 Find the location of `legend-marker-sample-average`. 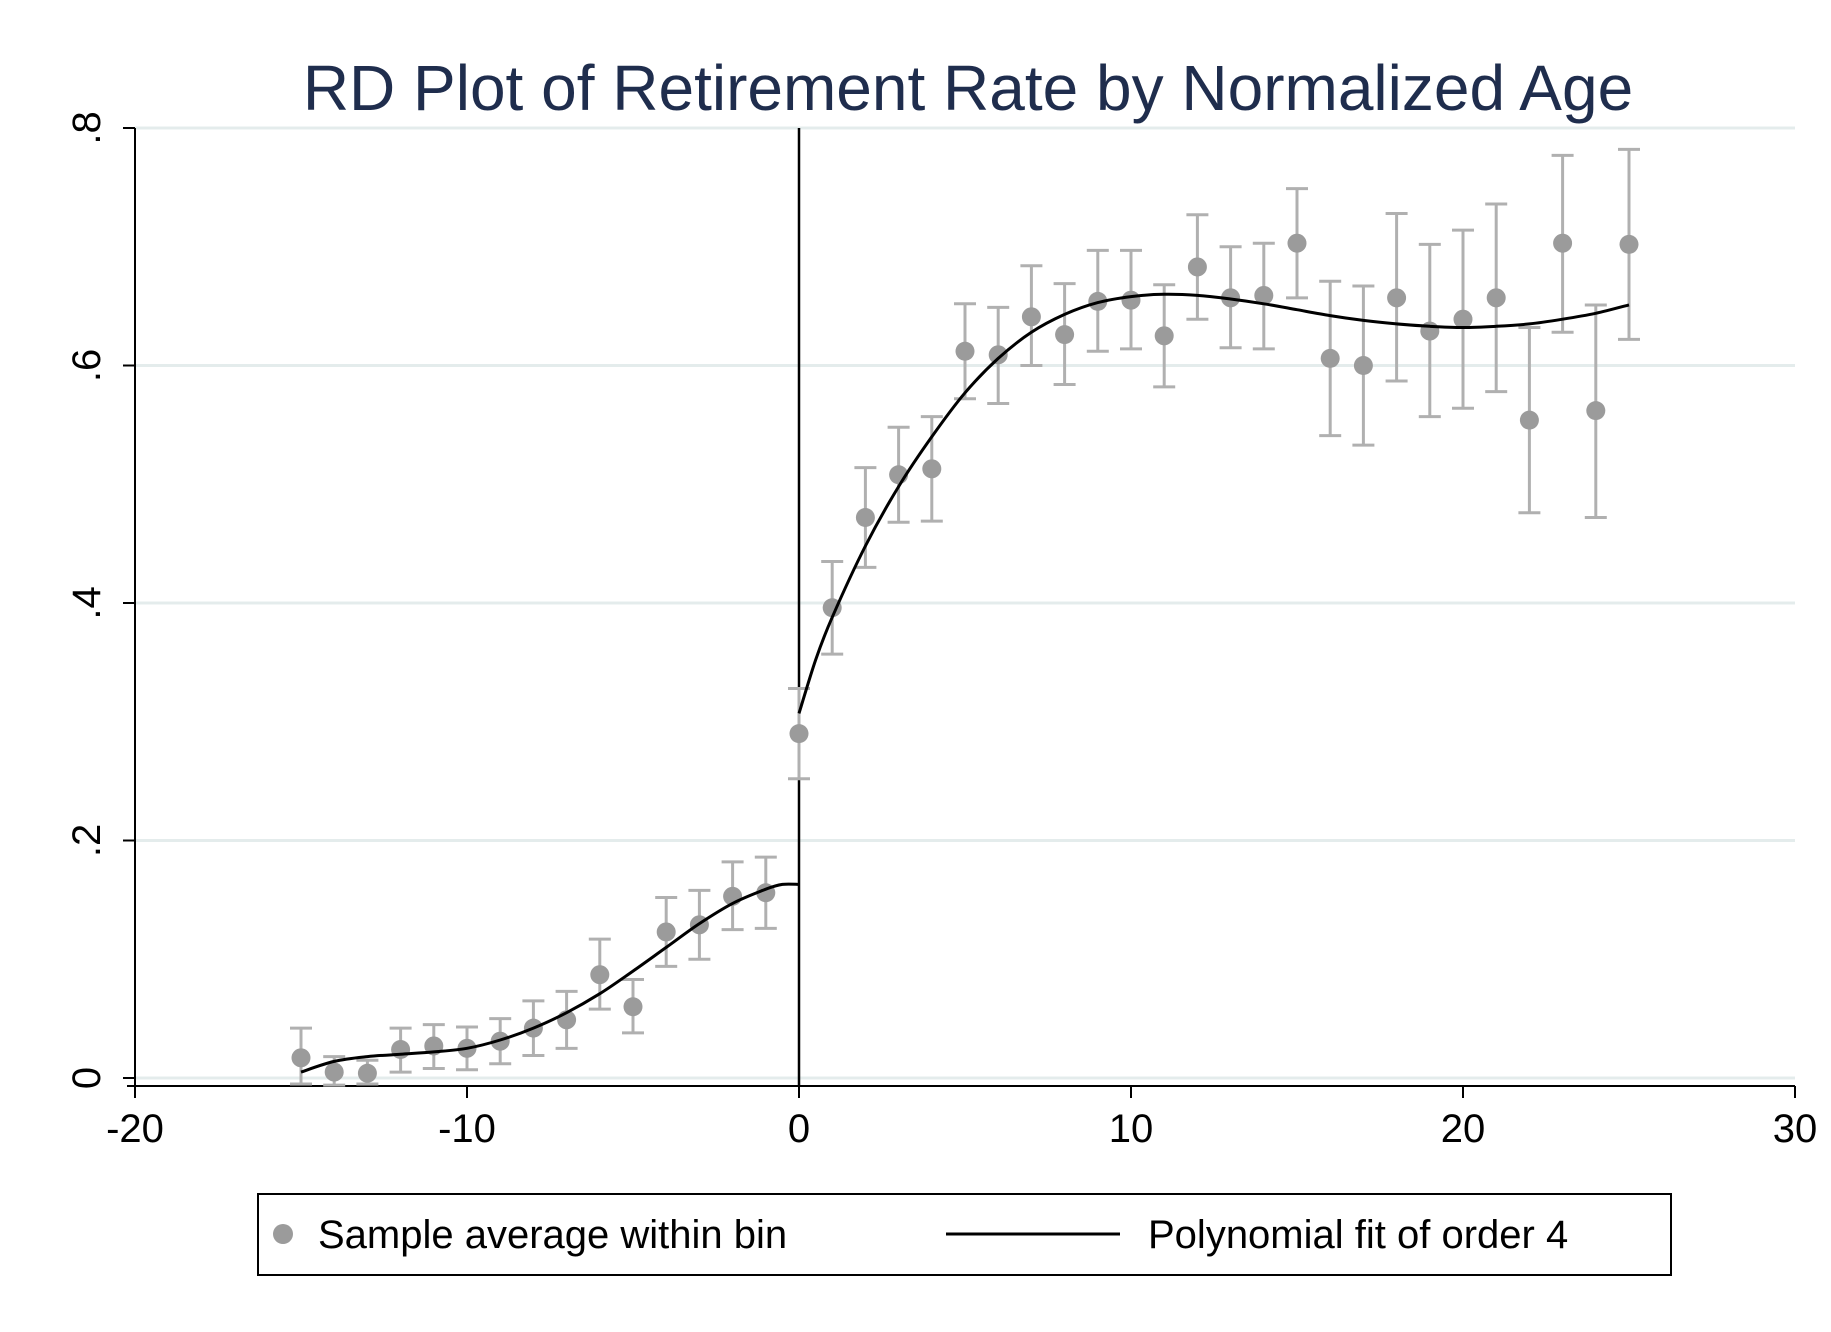

legend-marker-sample-average is located at coordinates (283, 1234).